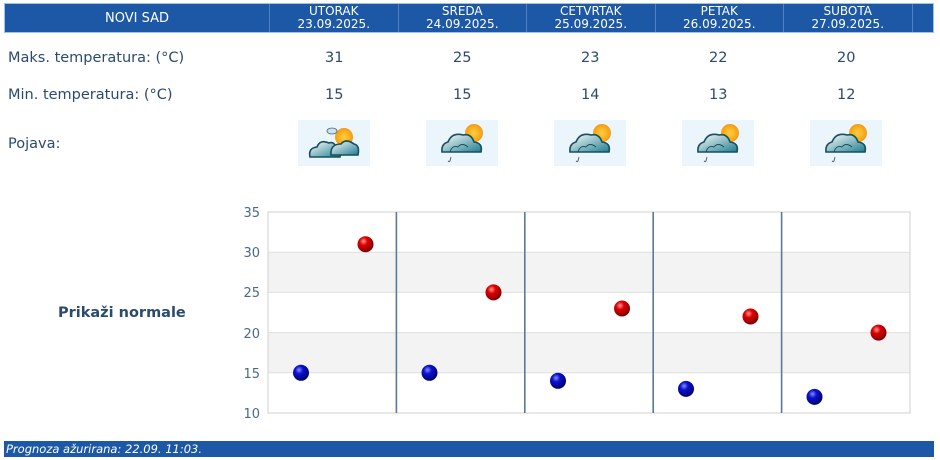 This screenshot has width=940, height=460. I want to click on min-temperature-row: Min. temperatura: (°C) 15 15 14 13 12, so click(470, 96).